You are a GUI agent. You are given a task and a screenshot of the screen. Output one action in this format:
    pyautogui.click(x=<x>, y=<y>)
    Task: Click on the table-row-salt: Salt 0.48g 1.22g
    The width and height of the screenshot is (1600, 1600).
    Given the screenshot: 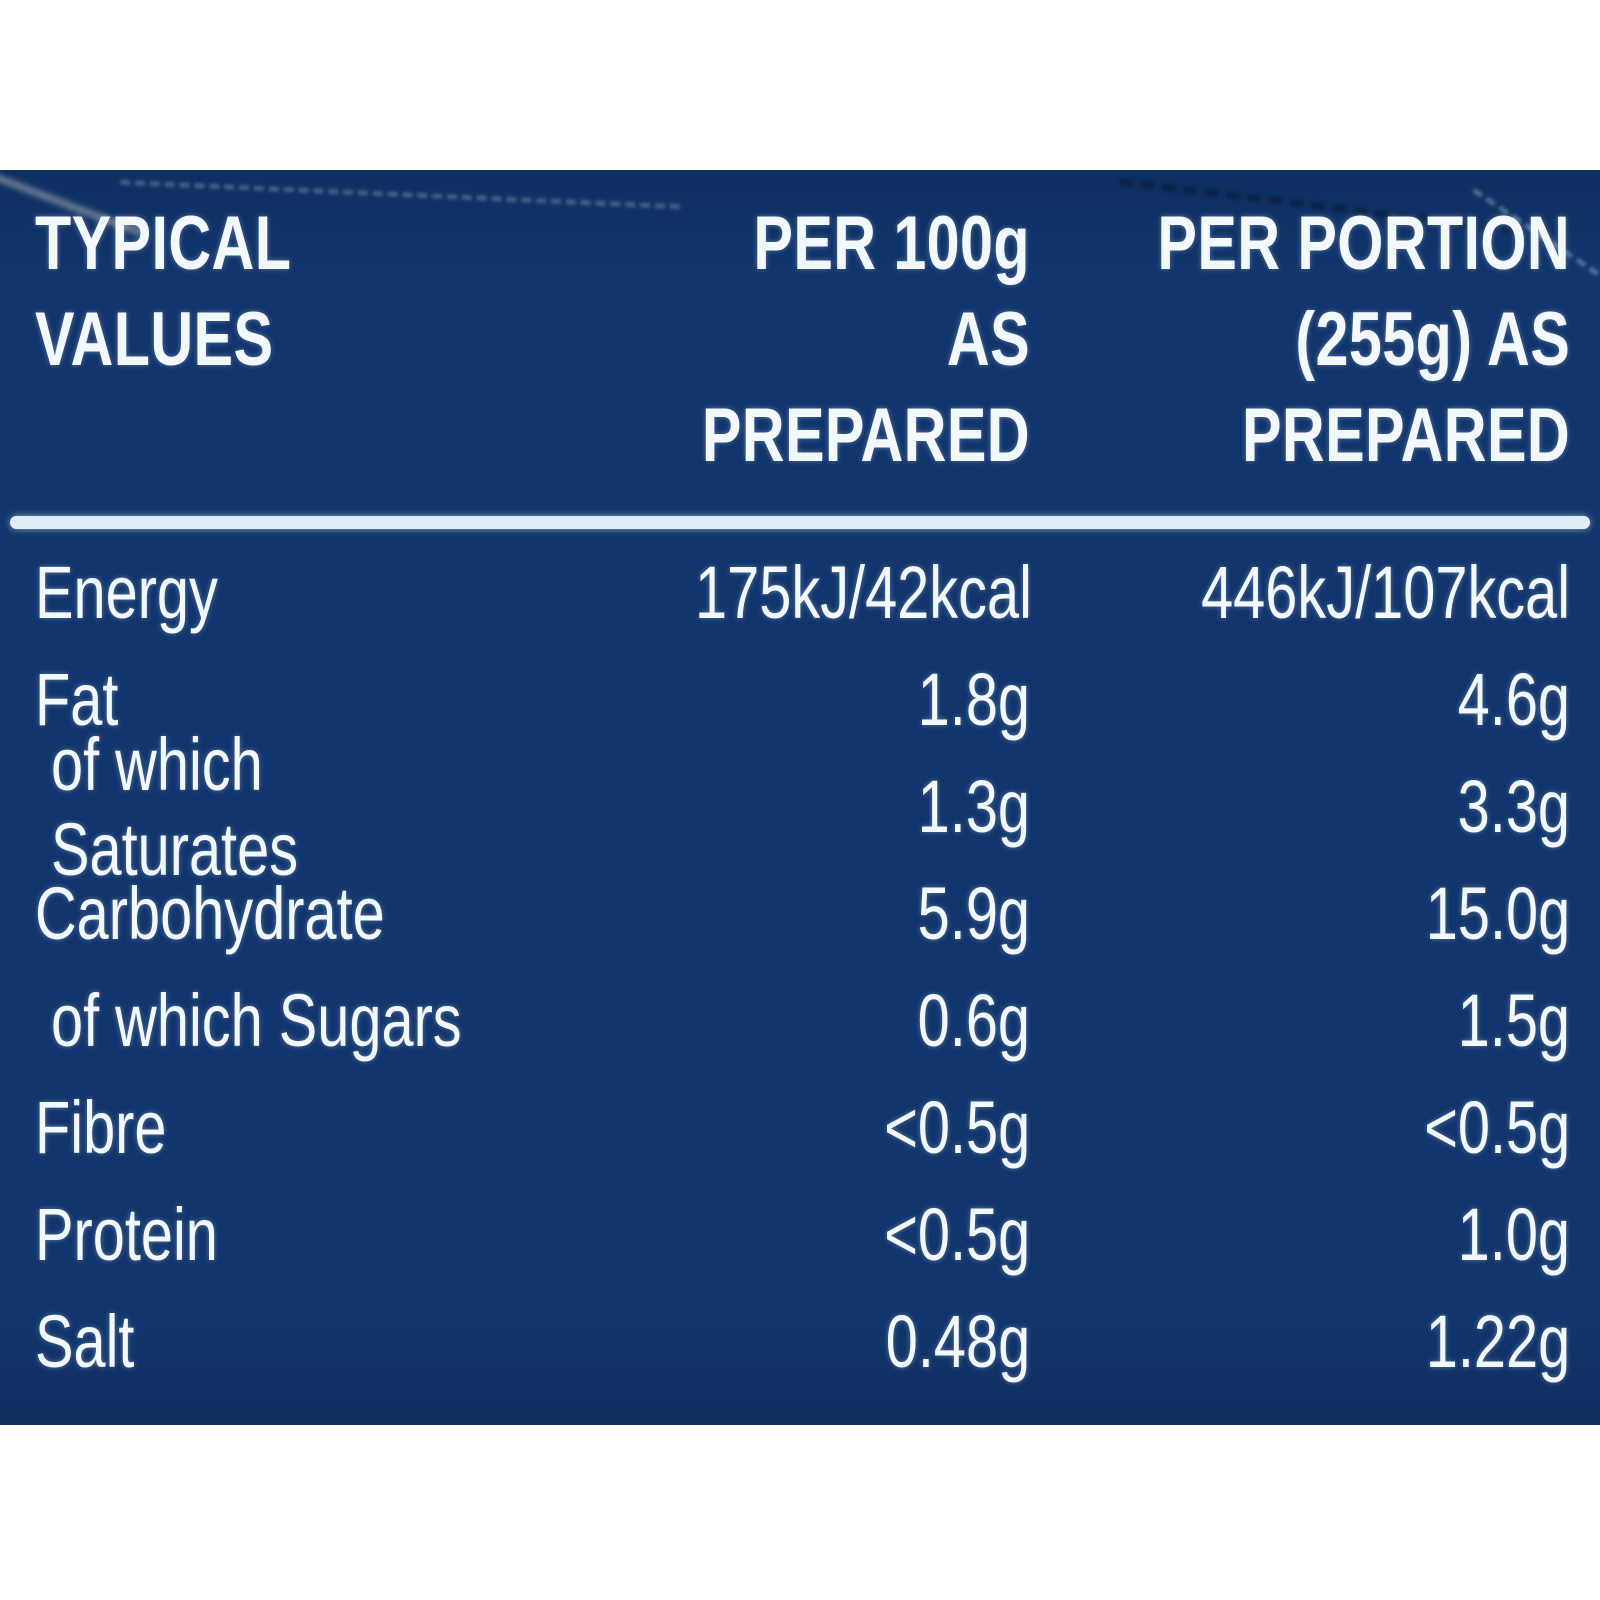 What is the action you would take?
    pyautogui.click(x=802, y=1341)
    